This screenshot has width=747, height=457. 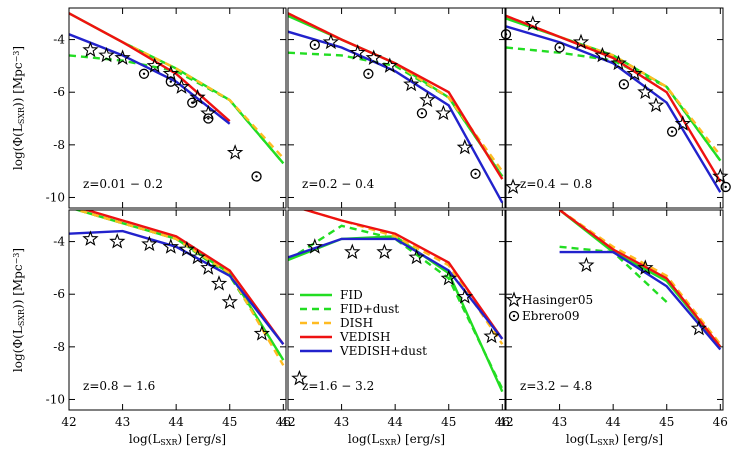 What do you see at coordinates (356, 323) in the screenshot?
I see `legend-label: DISH` at bounding box center [356, 323].